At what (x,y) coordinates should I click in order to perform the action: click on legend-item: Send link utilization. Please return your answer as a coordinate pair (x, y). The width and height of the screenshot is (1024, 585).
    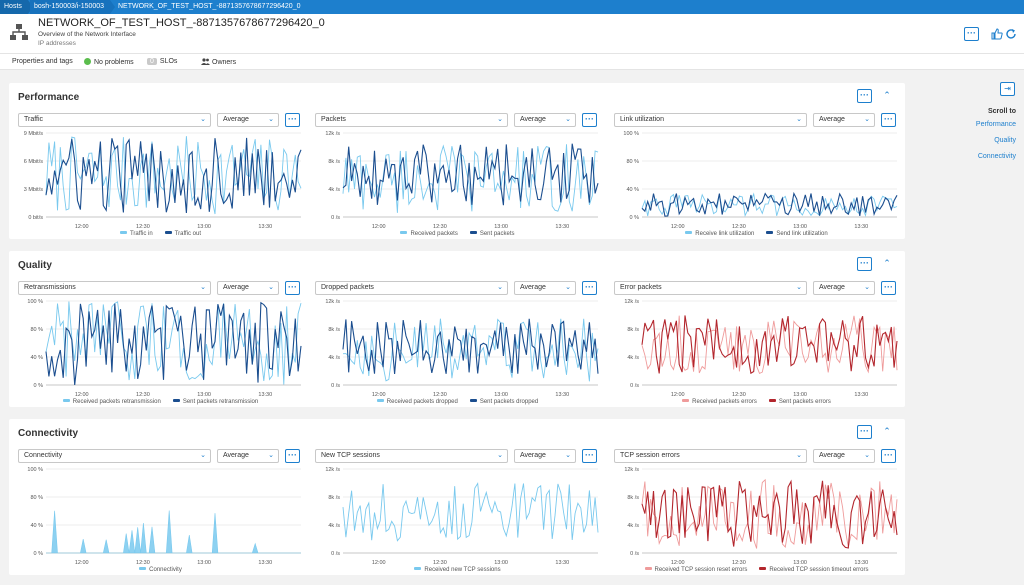
    Looking at the image, I should click on (797, 234).